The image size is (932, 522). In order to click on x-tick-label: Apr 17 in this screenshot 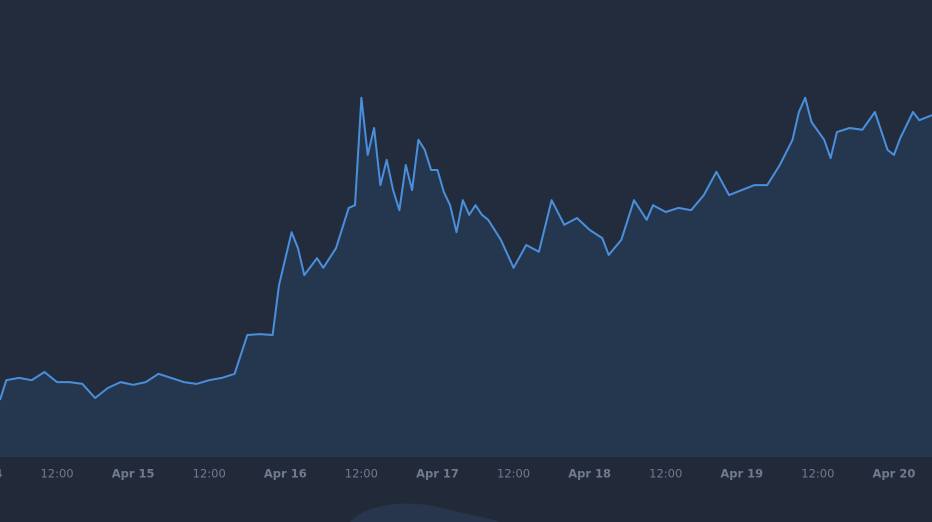, I will do `click(437, 474)`.